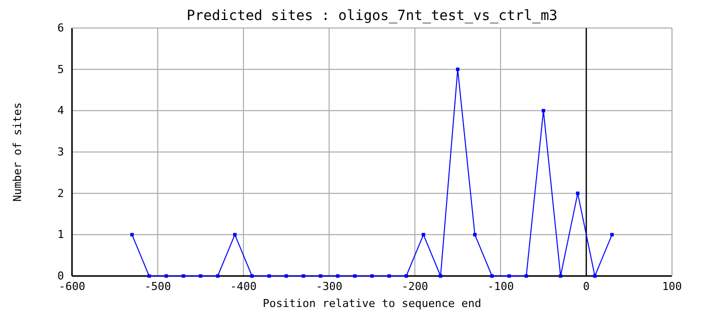 The height and width of the screenshot is (328, 704). I want to click on x-tick-label: 0, so click(586, 286).